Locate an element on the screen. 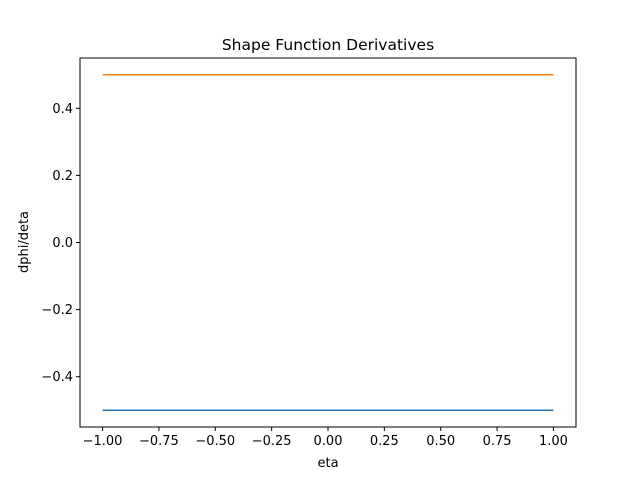 Image resolution: width=640 pixels, height=480 pixels. x-tick-label: 0.25 is located at coordinates (384, 441).